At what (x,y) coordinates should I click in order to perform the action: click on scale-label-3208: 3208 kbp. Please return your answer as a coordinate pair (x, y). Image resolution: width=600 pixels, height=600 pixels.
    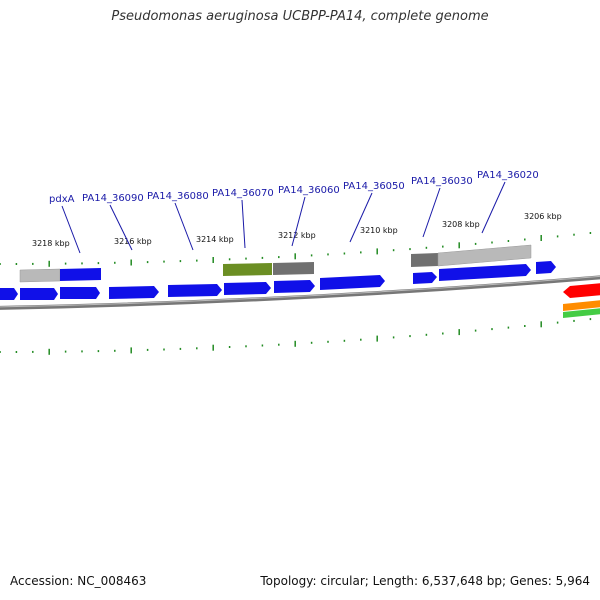
    Looking at the image, I should click on (461, 224).